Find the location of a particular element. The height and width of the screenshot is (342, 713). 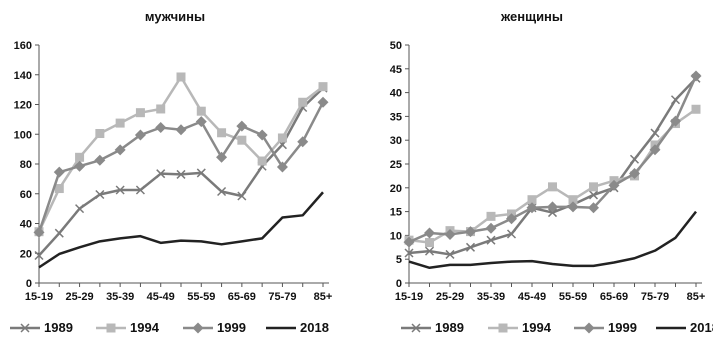

women-legend-label-1989: 1989 is located at coordinates (449, 327).